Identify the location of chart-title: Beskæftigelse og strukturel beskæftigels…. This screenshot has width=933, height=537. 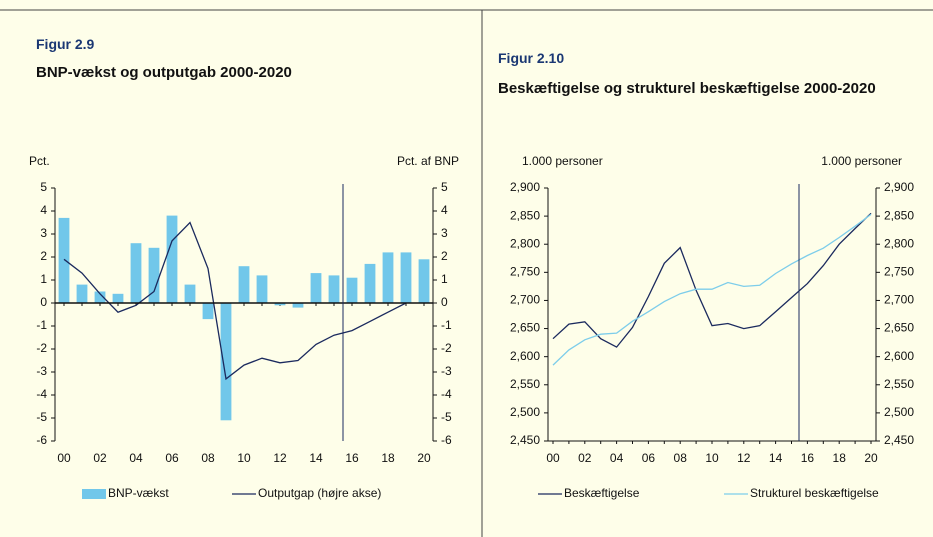
(687, 88).